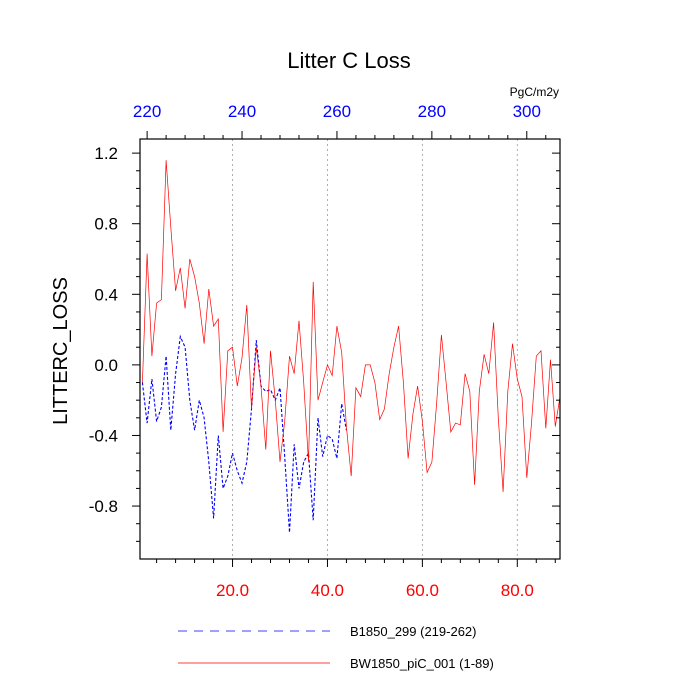  What do you see at coordinates (422, 590) in the screenshot?
I see `x-bottom-tick-label: 60.0` at bounding box center [422, 590].